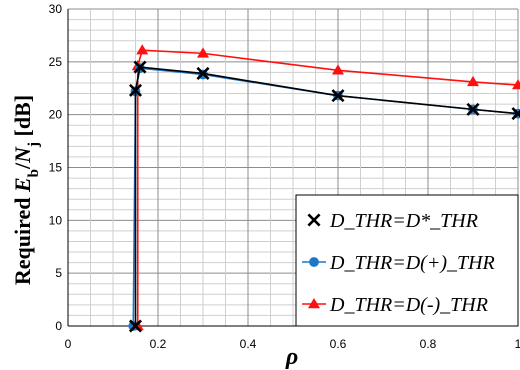 The image size is (520, 370). What do you see at coordinates (291, 357) in the screenshot?
I see `x-axis-label: ρ` at bounding box center [291, 357].